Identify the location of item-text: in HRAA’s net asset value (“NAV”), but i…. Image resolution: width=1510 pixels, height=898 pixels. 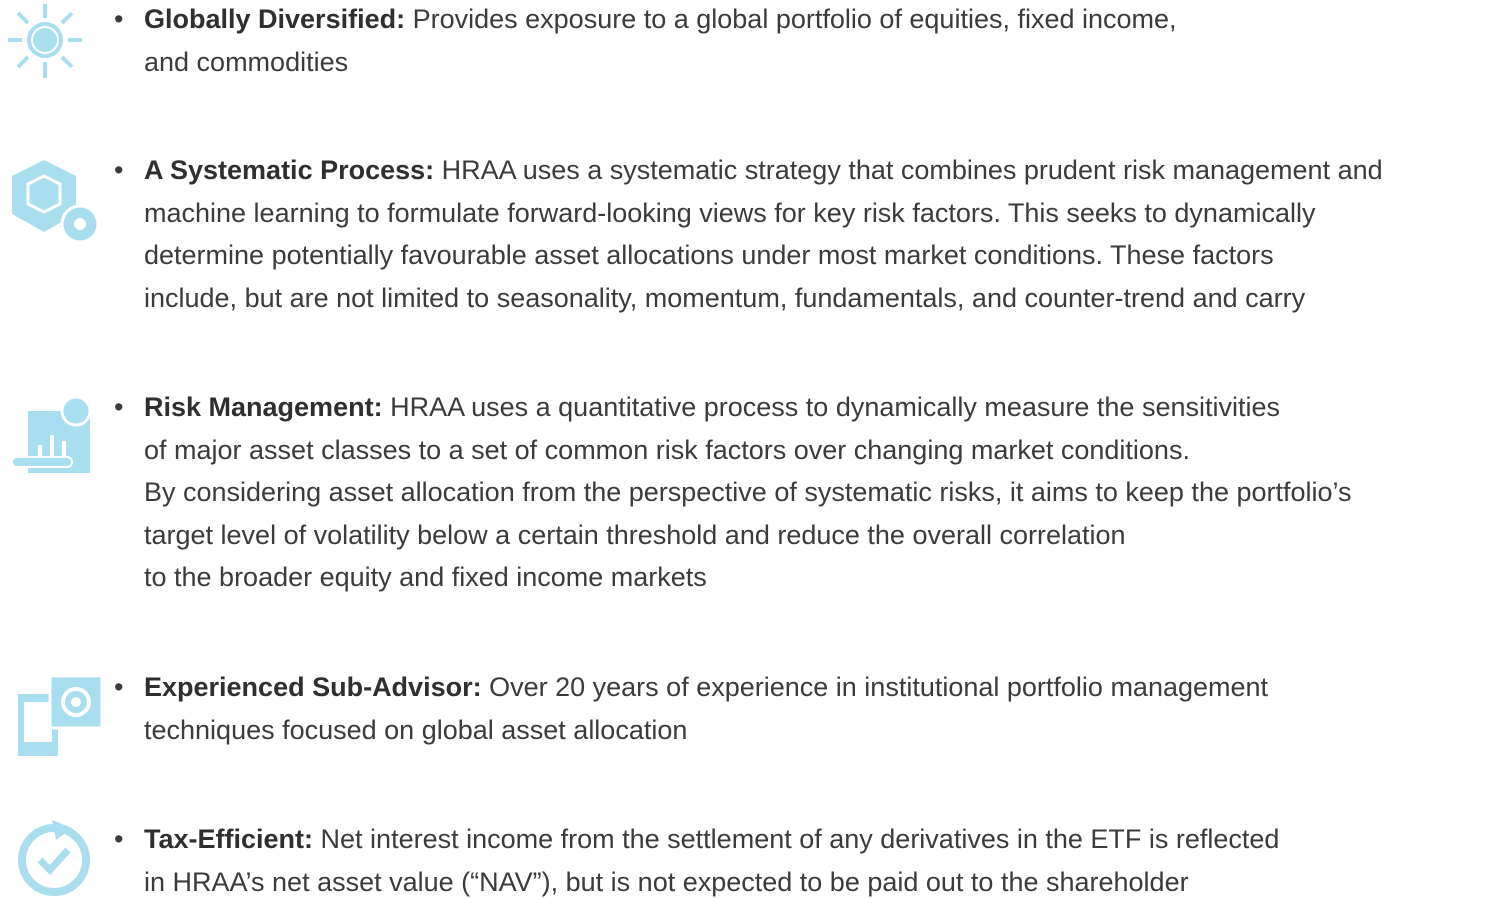
(666, 881).